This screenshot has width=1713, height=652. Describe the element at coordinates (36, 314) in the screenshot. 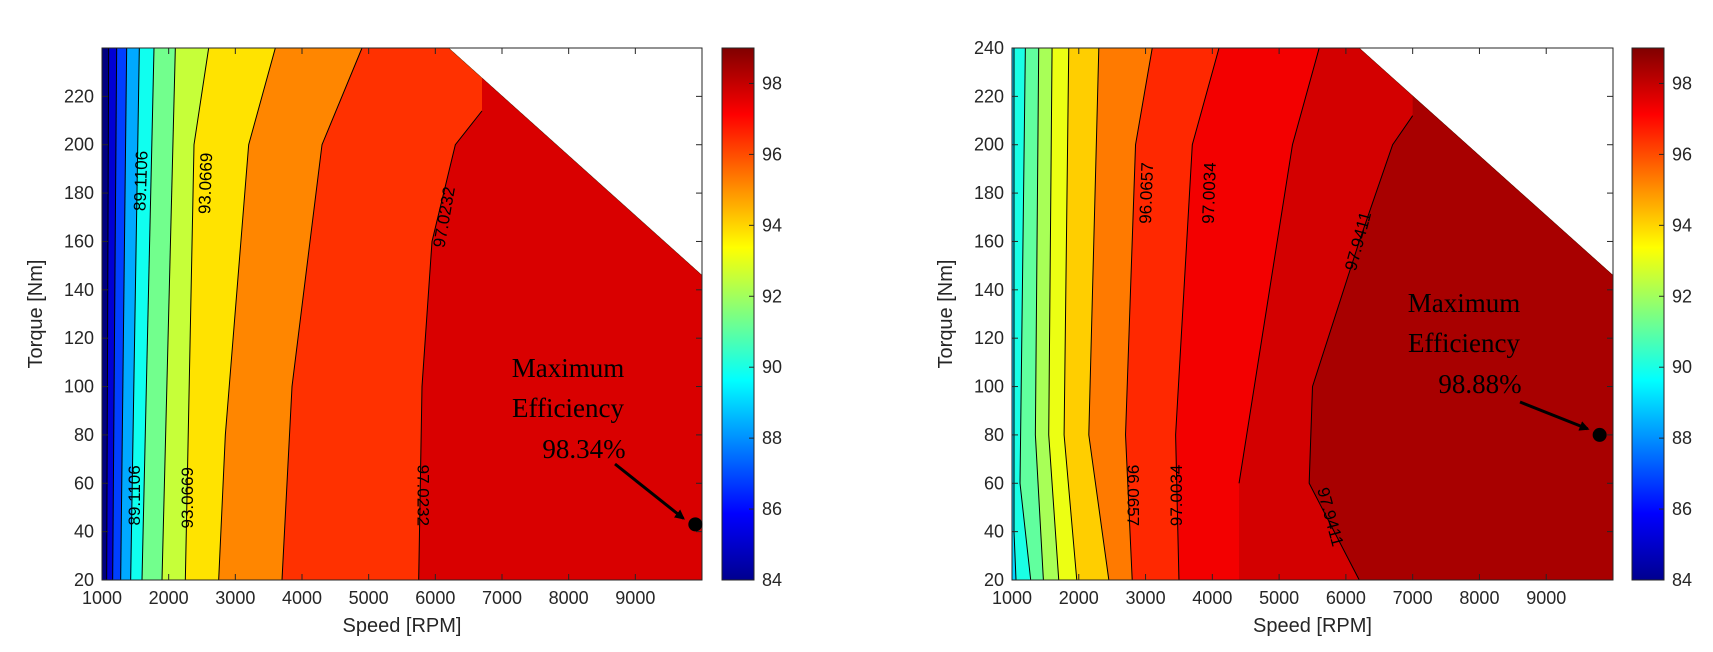

I see `y-axis-label: Torque [Nm]` at that location.